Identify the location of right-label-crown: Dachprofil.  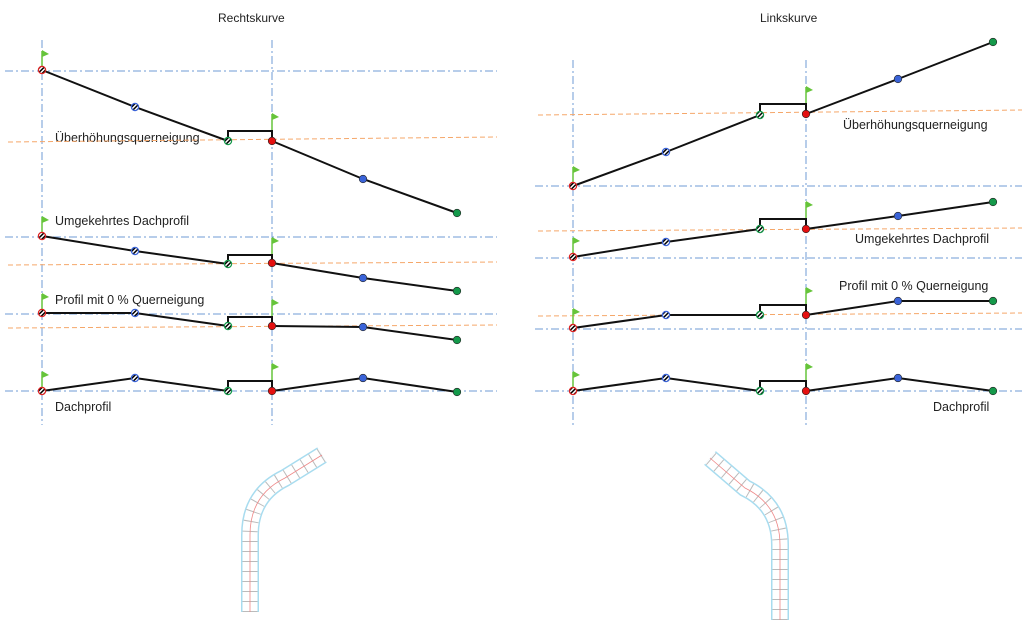
(961, 407).